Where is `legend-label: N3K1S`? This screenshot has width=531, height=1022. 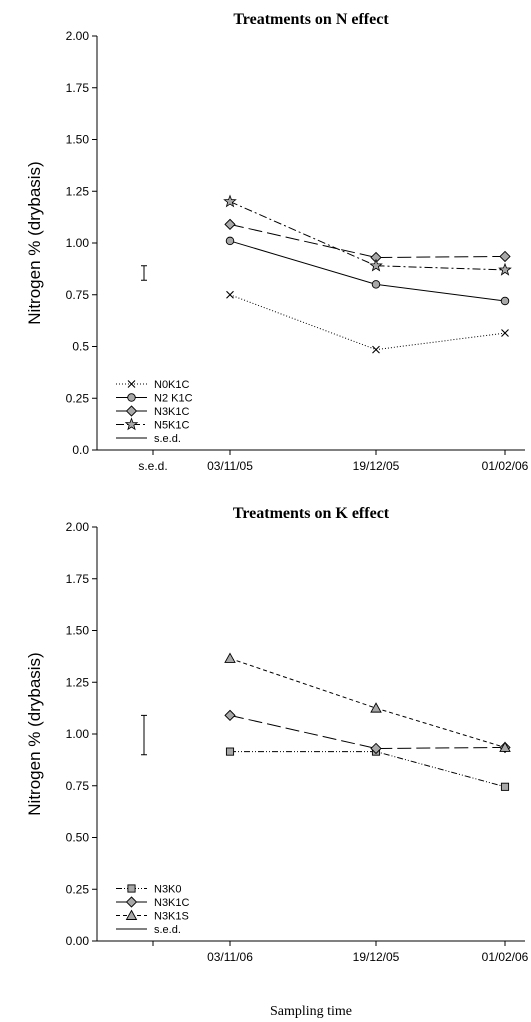
legend-label: N3K1S is located at coordinates (171, 917).